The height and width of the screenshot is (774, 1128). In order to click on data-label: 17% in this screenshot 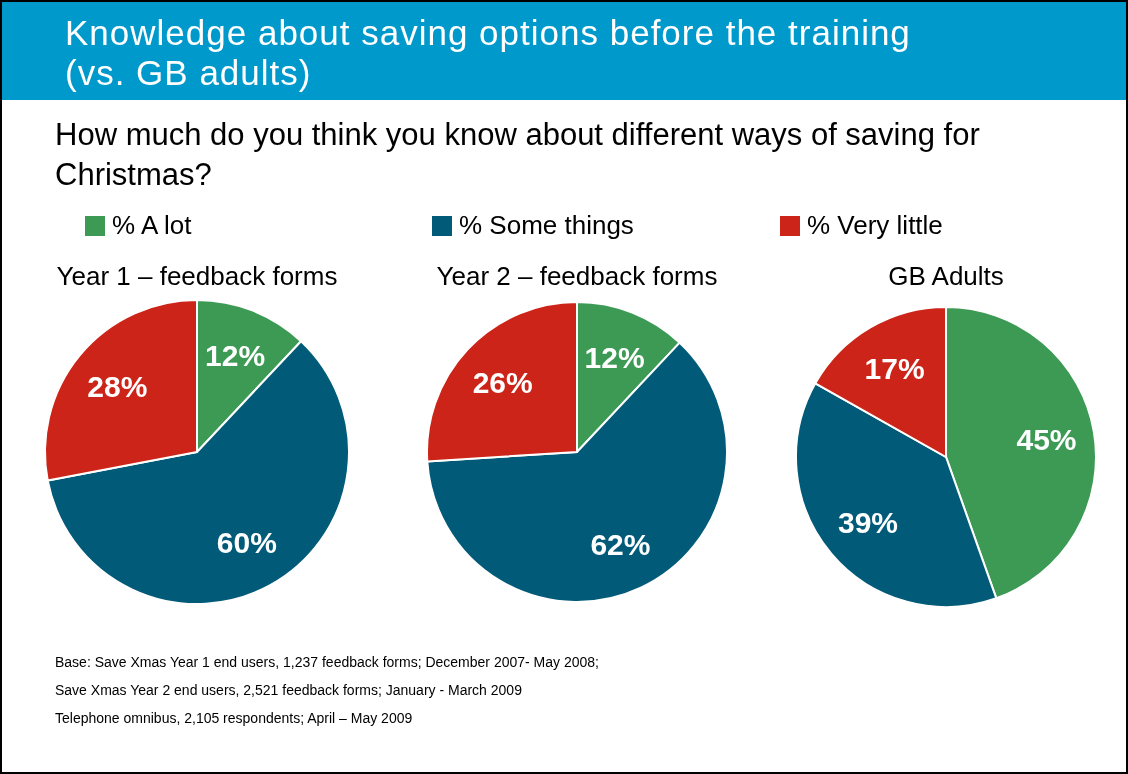, I will do `click(894, 369)`.